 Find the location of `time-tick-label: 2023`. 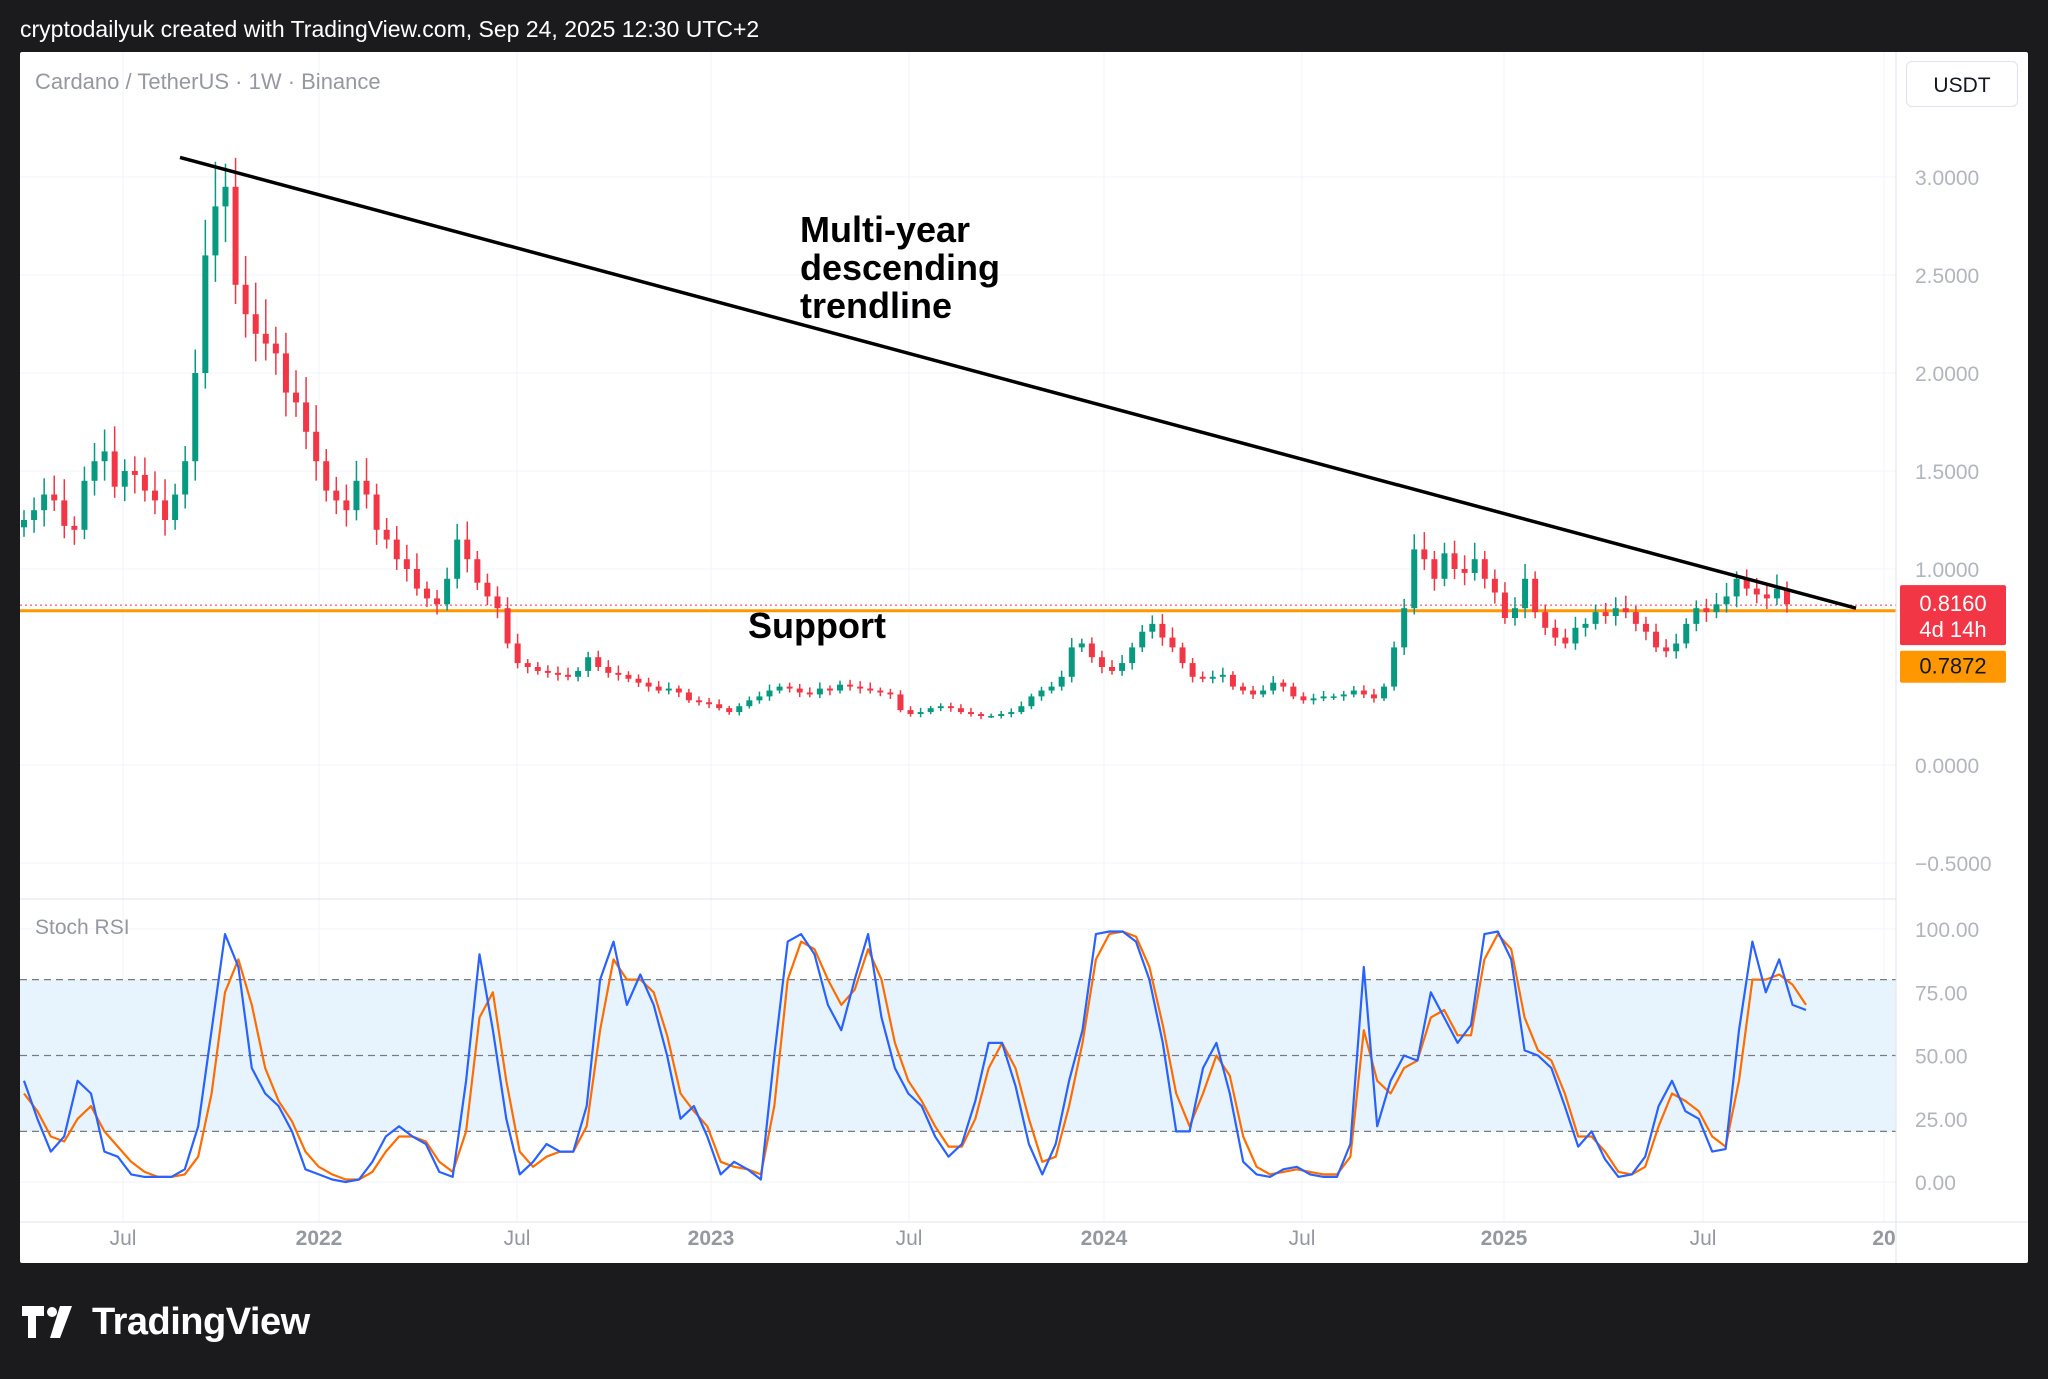

time-tick-label: 2023 is located at coordinates (711, 1238).